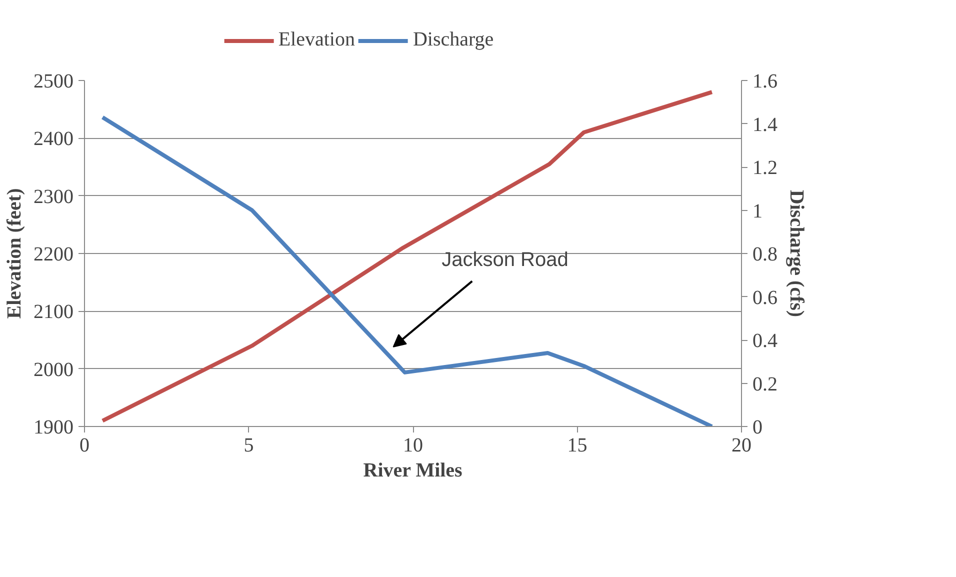  What do you see at coordinates (54, 197) in the screenshot?
I see `y-tick-label: 2300` at bounding box center [54, 197].